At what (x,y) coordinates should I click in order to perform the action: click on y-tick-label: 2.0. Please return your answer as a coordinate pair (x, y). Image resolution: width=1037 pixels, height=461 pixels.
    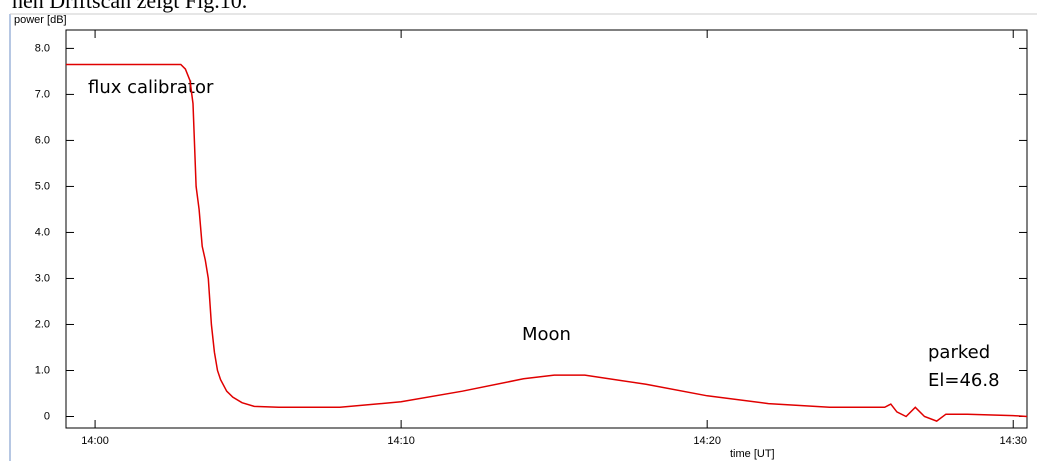
    Looking at the image, I should click on (42, 324).